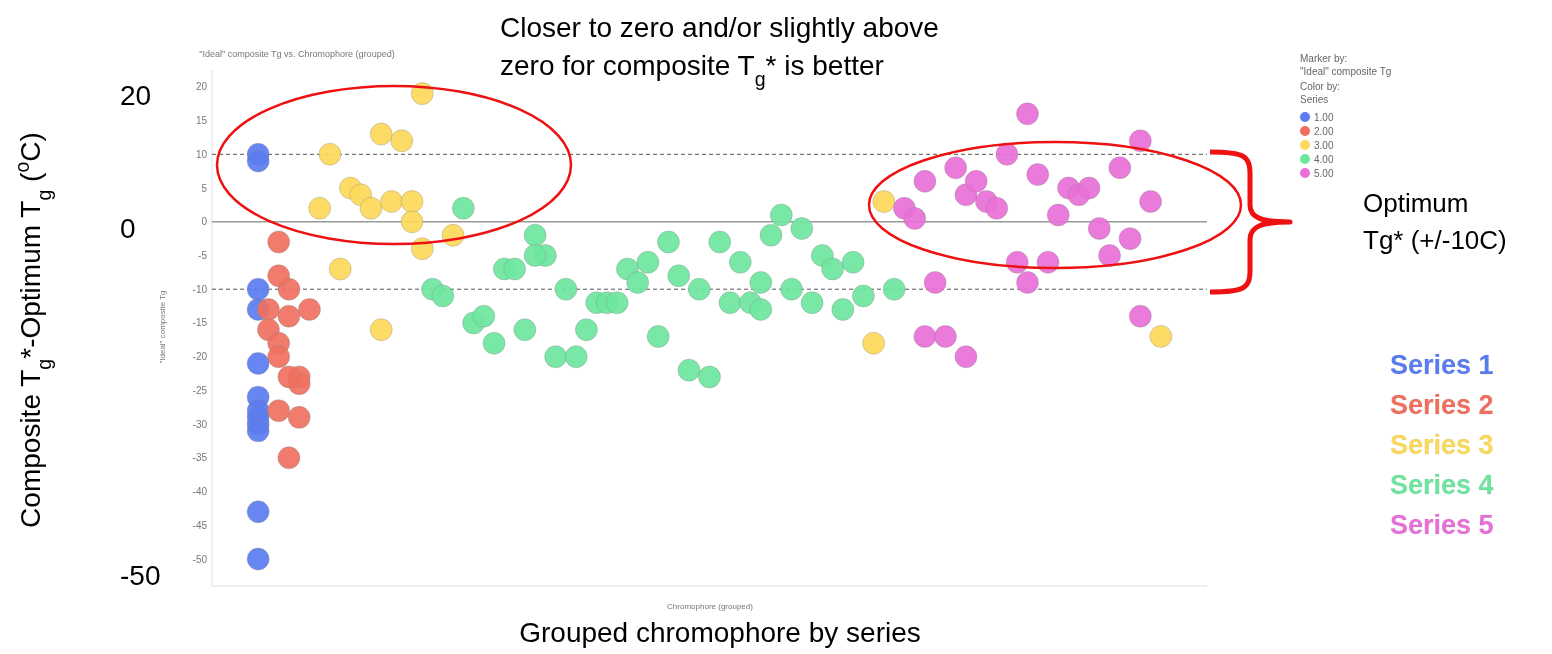 Image resolution: width=1552 pixels, height=654 pixels. Describe the element at coordinates (200, 323) in the screenshot. I see `y-tick-label: -15` at that location.